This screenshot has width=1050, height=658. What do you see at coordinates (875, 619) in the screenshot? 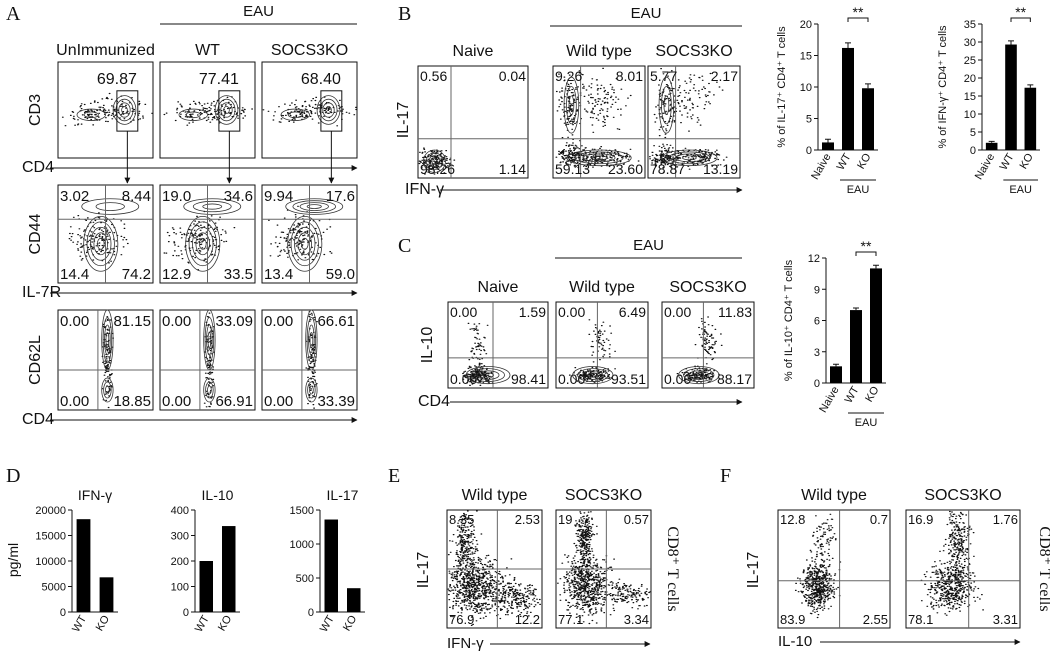
I see `quadrant-value: 2.55` at bounding box center [875, 619].